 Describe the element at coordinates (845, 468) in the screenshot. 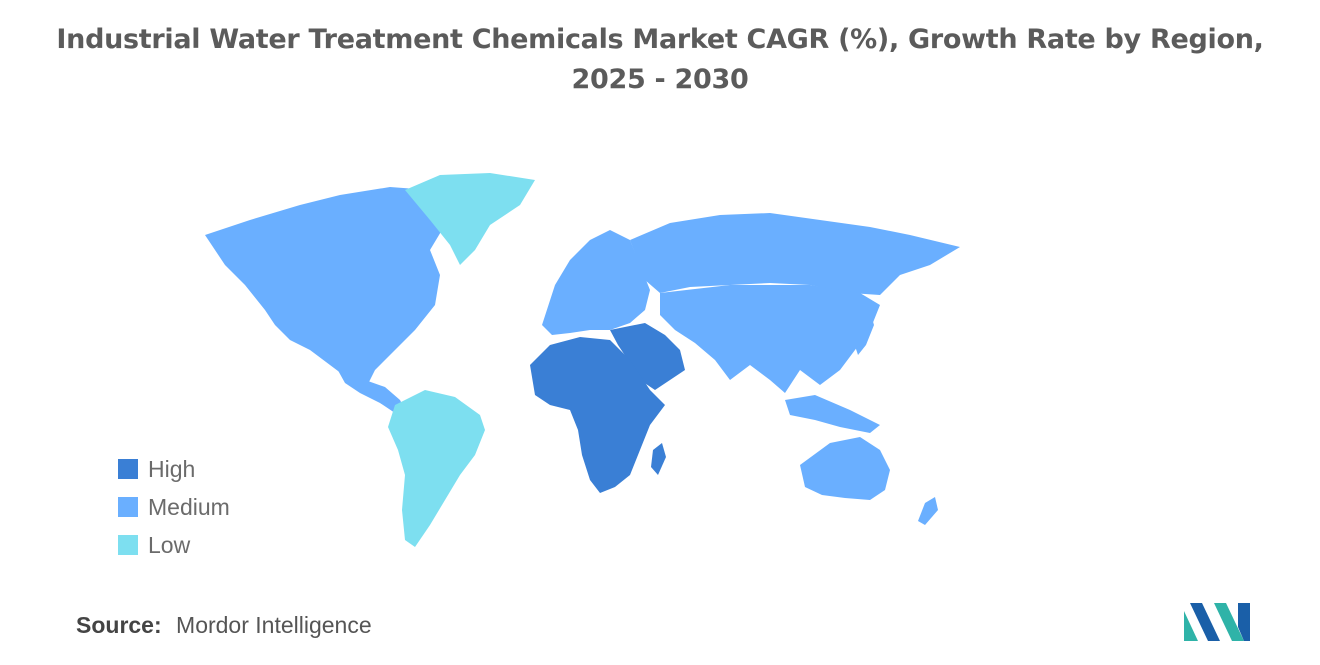

I see `region-australia` at that location.